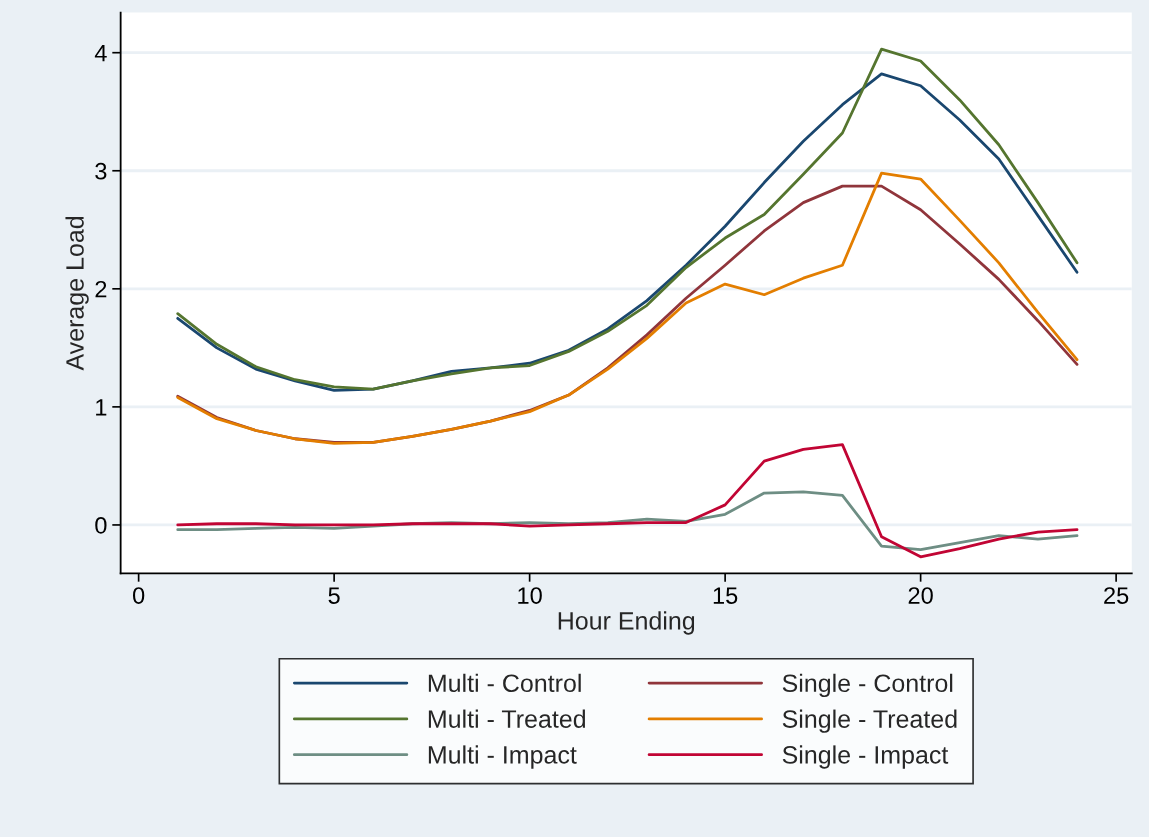 This screenshot has height=837, width=1149. Describe the element at coordinates (101, 171) in the screenshot. I see `y-tick-label: 3` at that location.